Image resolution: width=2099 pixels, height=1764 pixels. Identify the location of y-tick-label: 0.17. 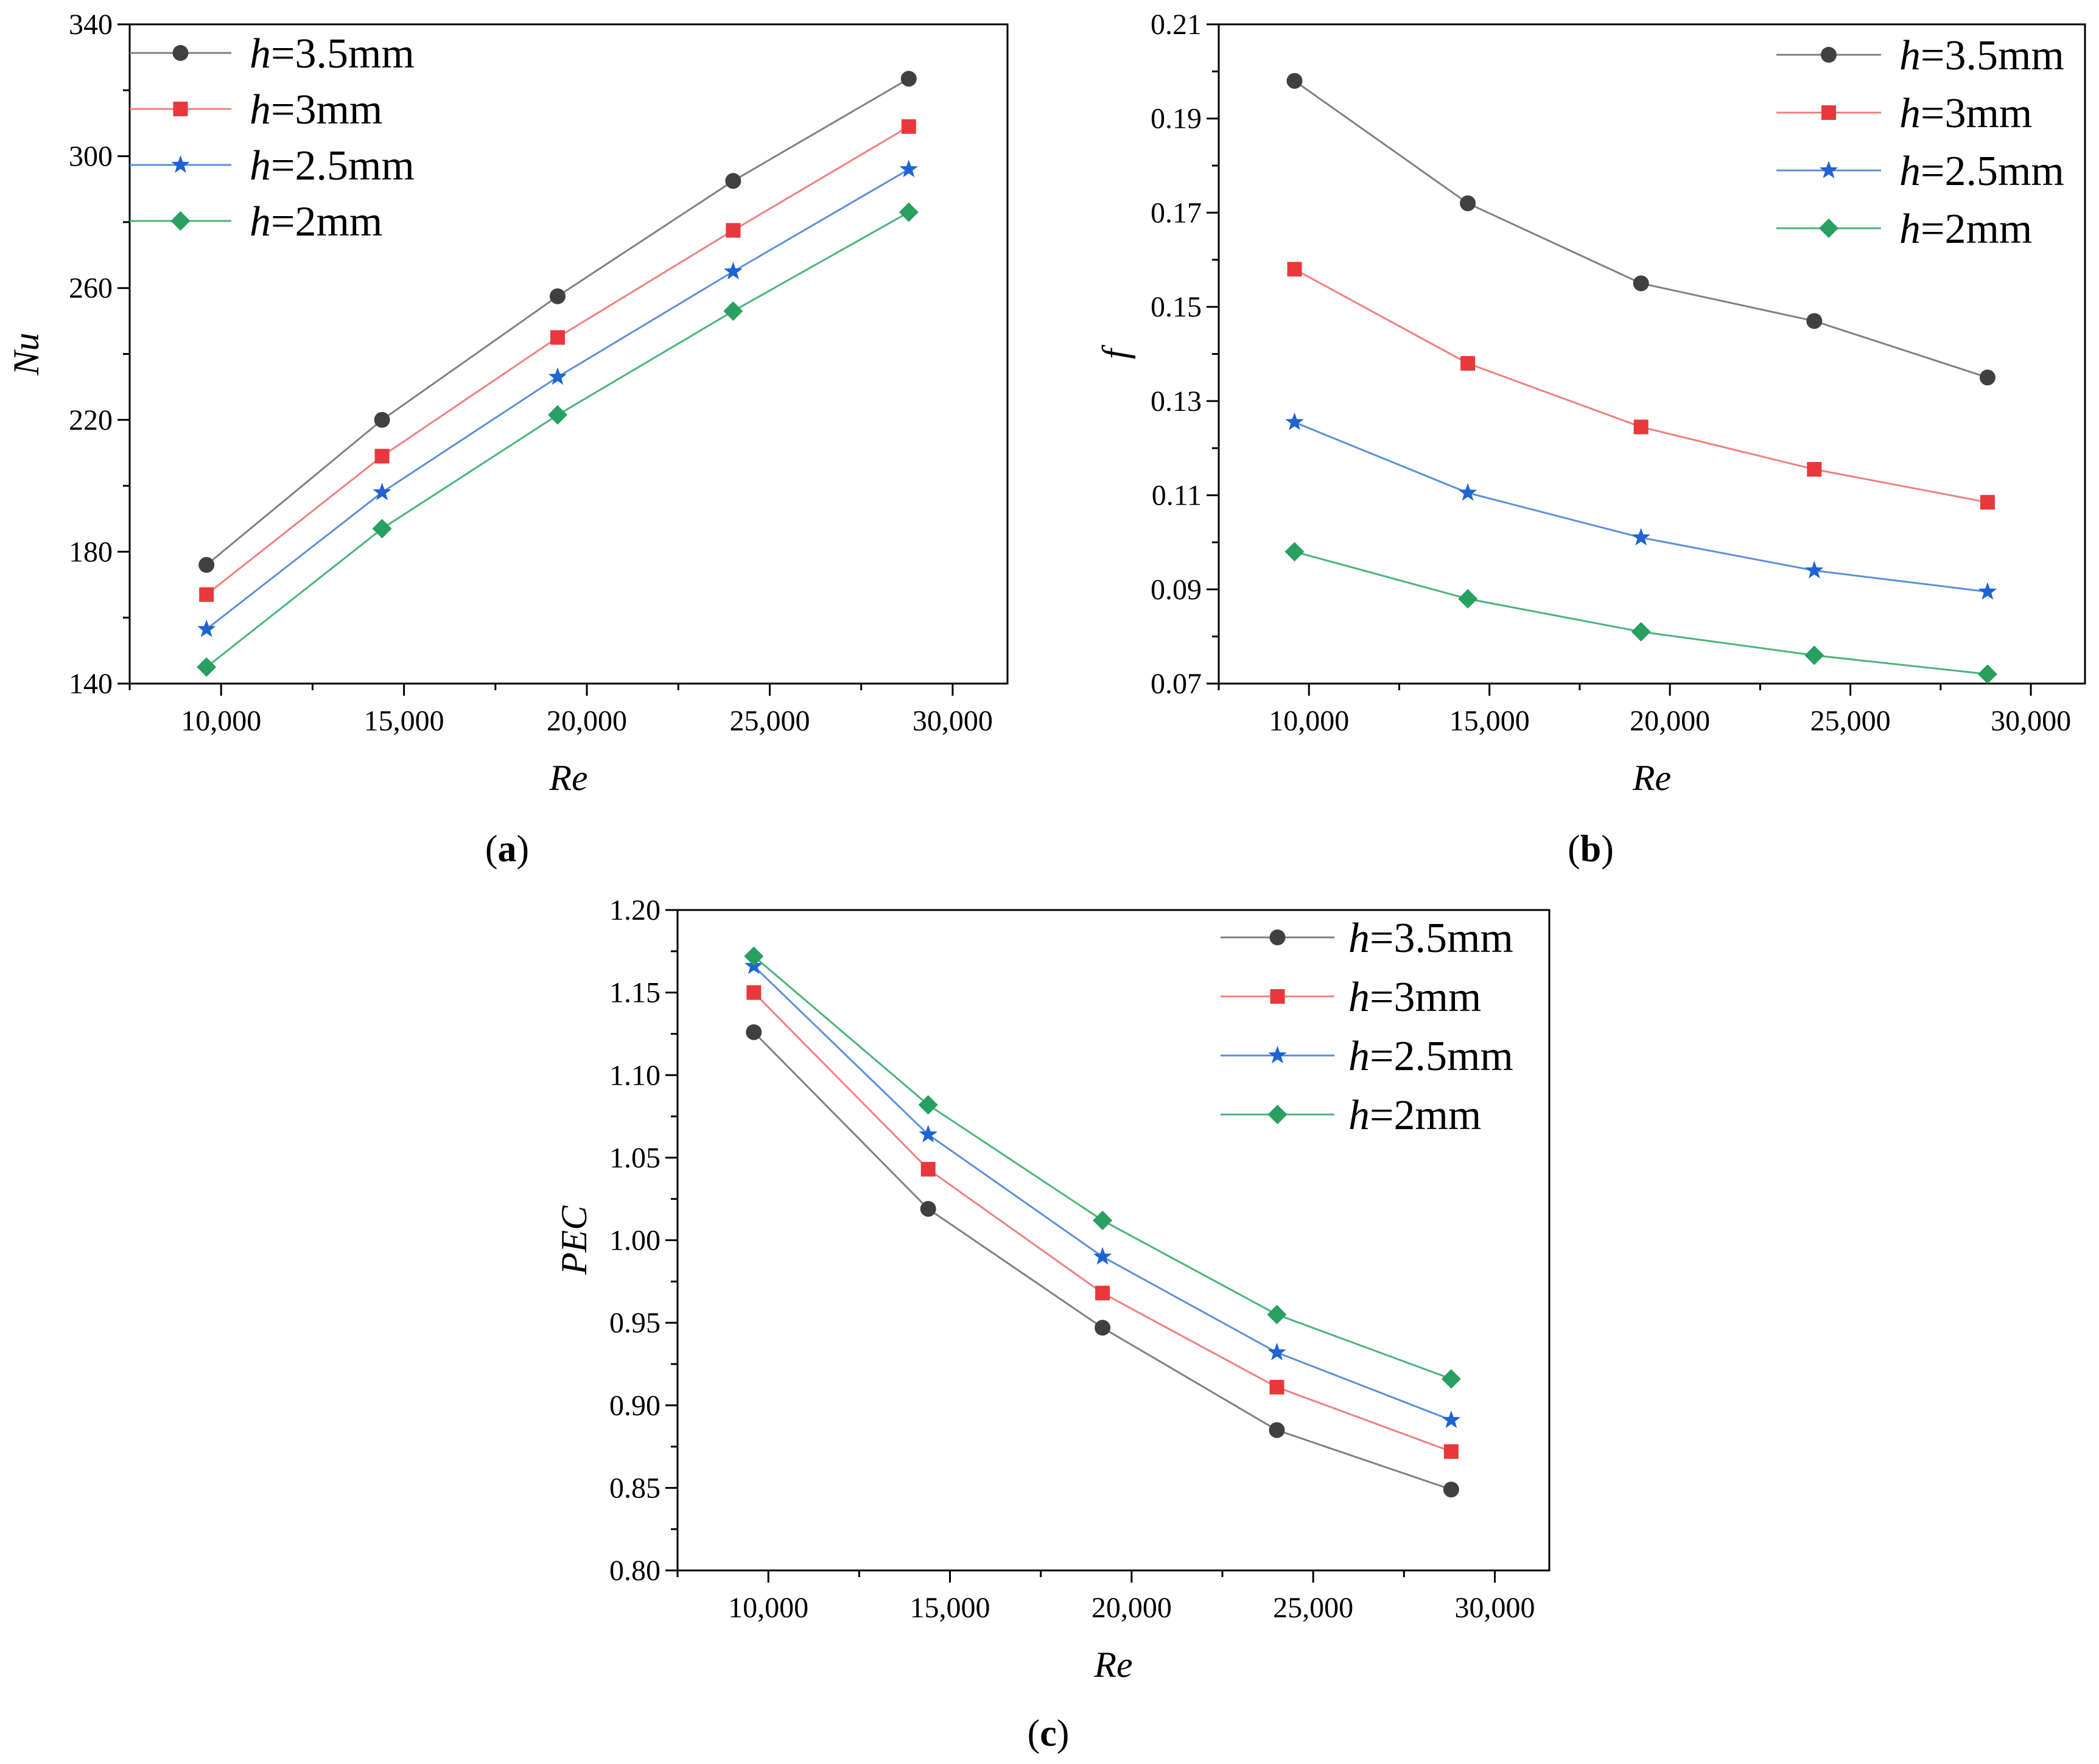
(1176, 213).